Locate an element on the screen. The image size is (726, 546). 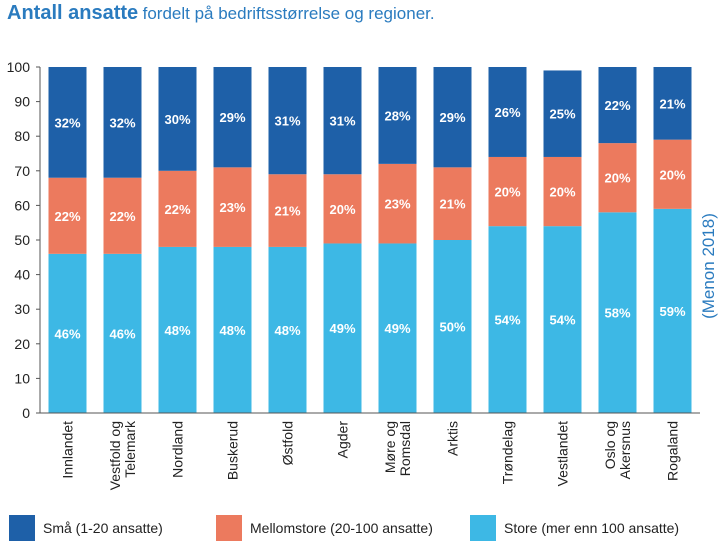
x-category-label: Buskerud is located at coordinates (233, 450).